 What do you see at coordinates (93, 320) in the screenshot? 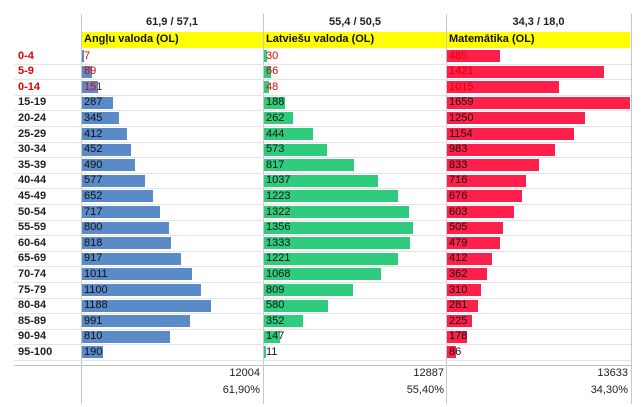
I see `bar-value-label: 991` at bounding box center [93, 320].